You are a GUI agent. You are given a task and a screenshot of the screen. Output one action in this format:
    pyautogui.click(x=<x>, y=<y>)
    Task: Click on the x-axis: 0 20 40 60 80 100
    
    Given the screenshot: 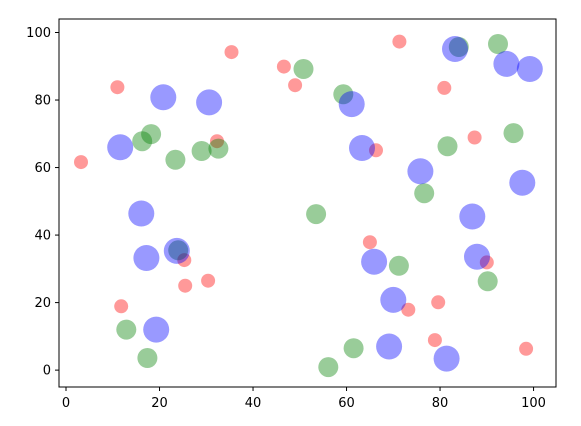 What is the action you would take?
    pyautogui.click(x=304, y=399)
    